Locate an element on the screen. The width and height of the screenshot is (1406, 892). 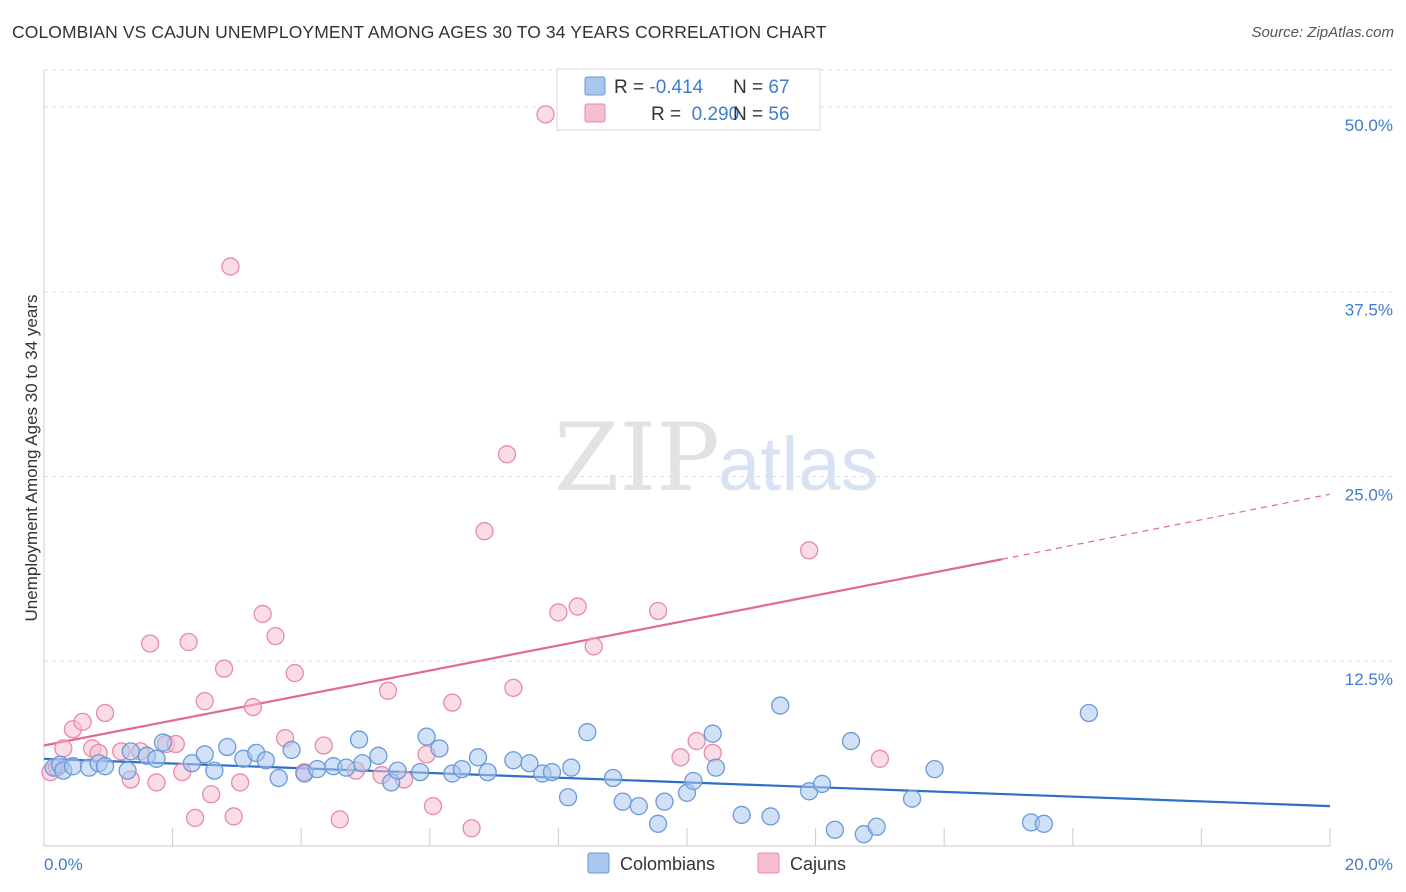
legend-swatch-colombians is located at coordinates (595, 86).